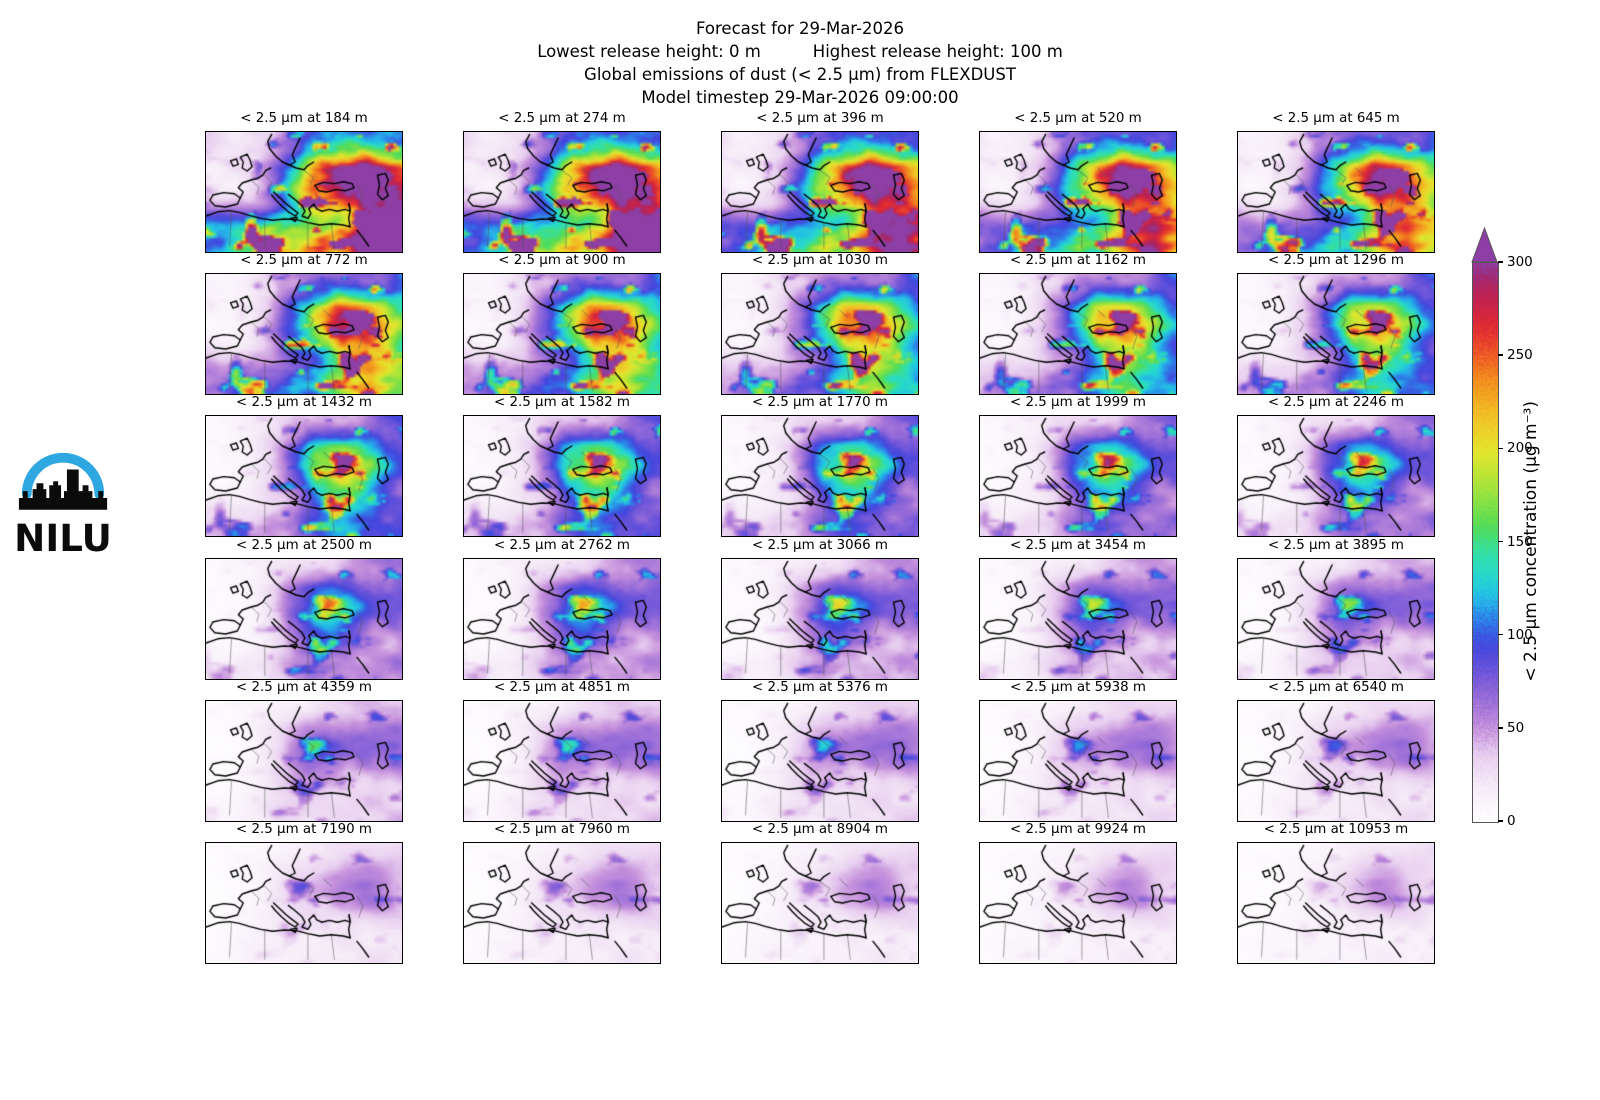 This screenshot has width=1600, height=1100. I want to click on map-panel: < 2.5 μm at 7960 m, so click(562, 893).